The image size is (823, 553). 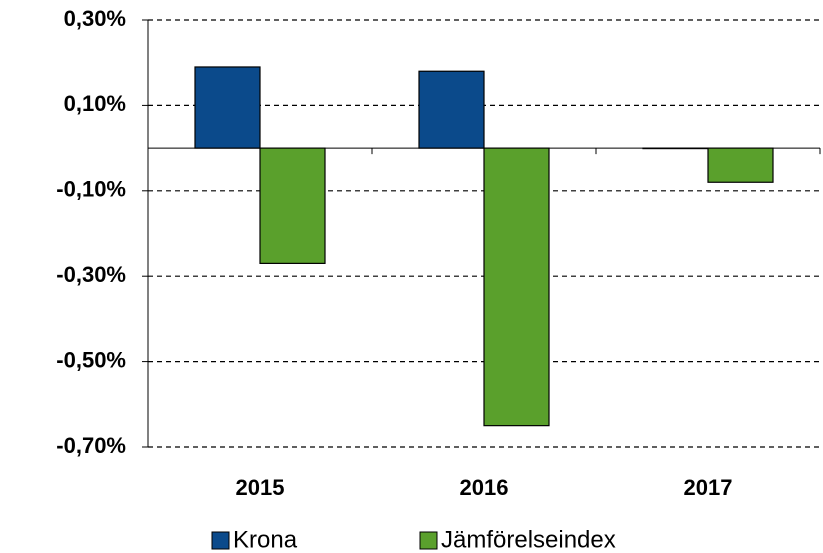 I want to click on legend-label: Krona, so click(x=265, y=539).